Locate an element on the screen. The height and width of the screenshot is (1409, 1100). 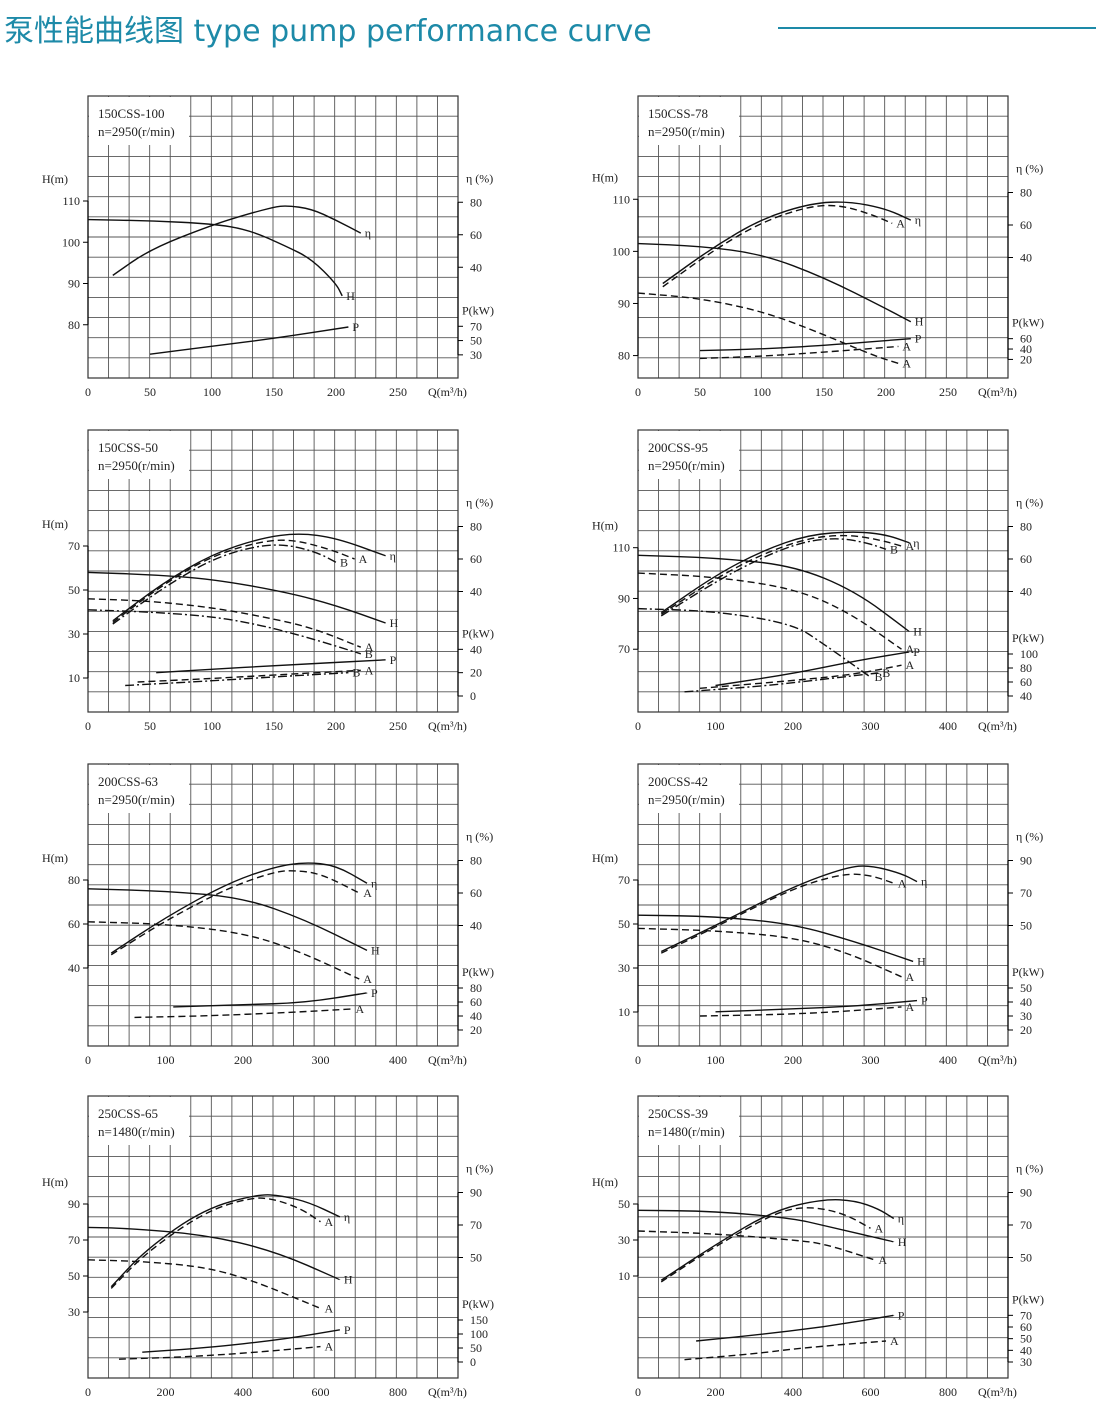
grid is located at coordinates (823, 1237).